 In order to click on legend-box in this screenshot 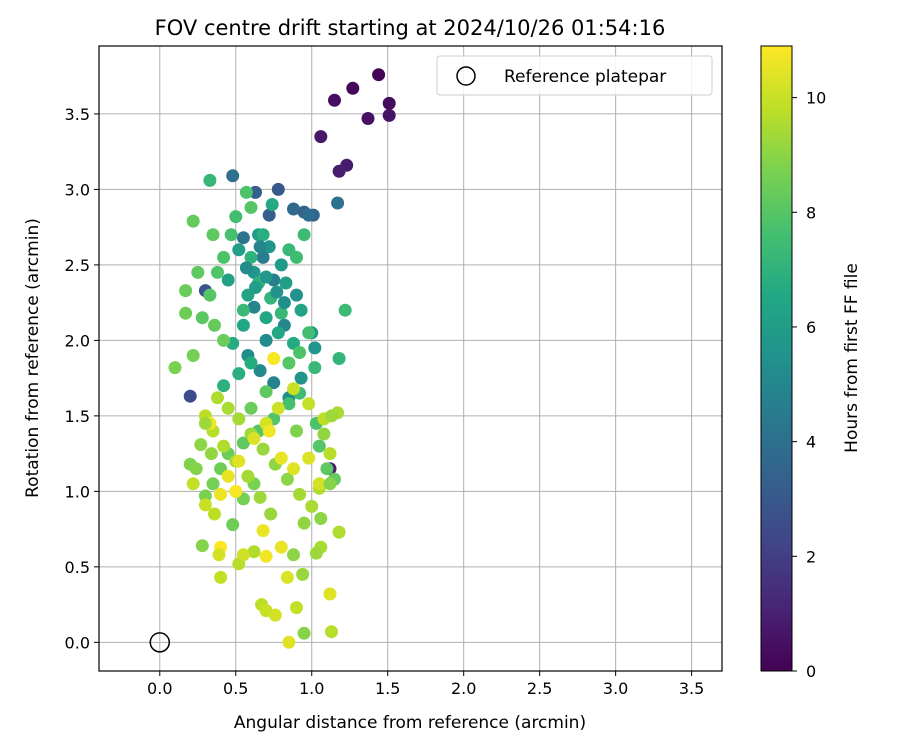, I will do `click(574, 75)`.